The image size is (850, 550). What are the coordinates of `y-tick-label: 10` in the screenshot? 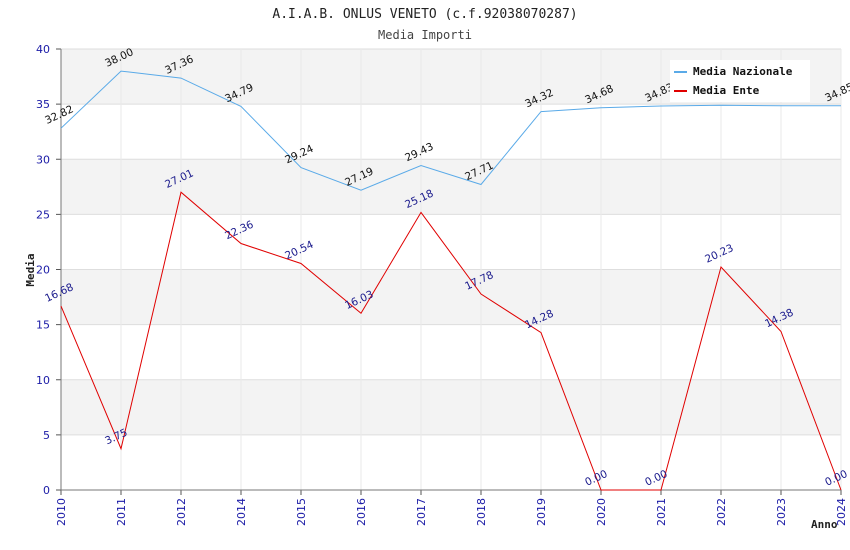 It's located at (43, 380).